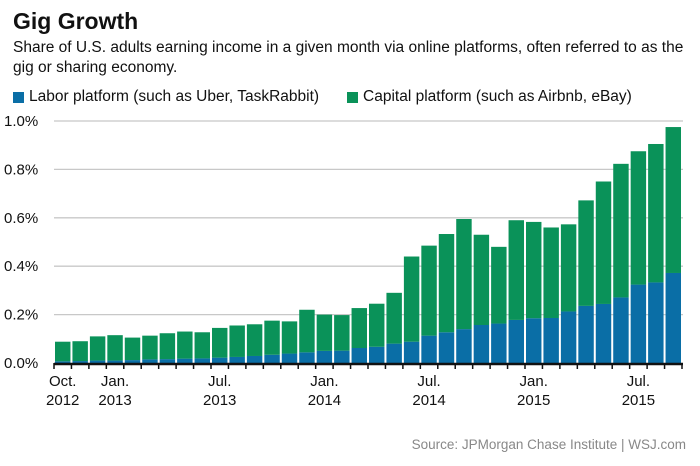 The width and height of the screenshot is (700, 466). What do you see at coordinates (353, 97) in the screenshot?
I see `legend-swatch-capital` at bounding box center [353, 97].